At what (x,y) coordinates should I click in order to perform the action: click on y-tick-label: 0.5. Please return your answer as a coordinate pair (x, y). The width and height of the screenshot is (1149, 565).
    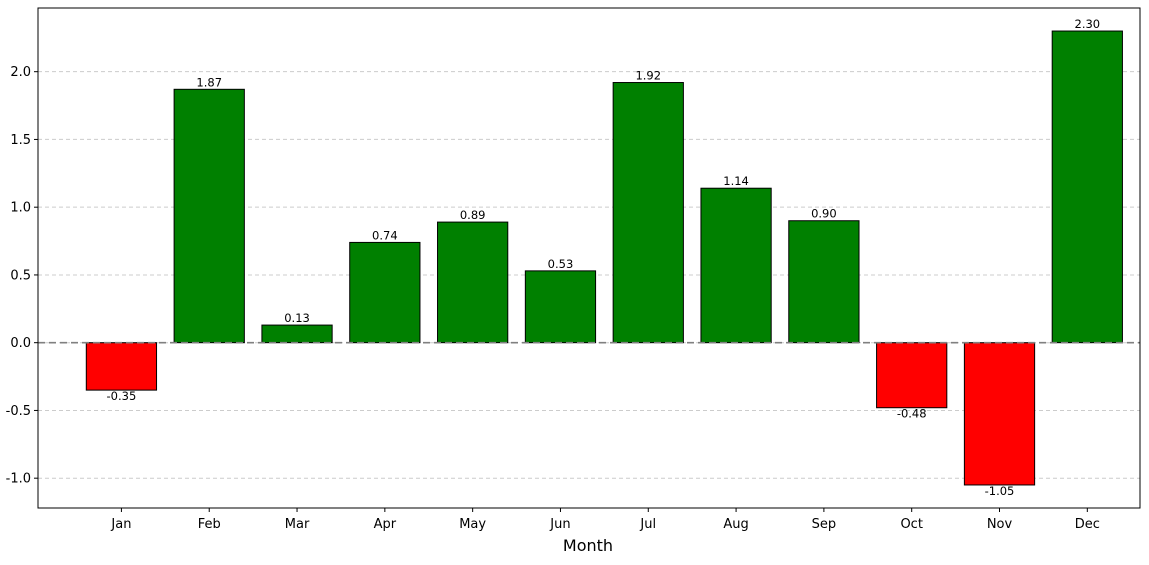
    Looking at the image, I should click on (20, 275).